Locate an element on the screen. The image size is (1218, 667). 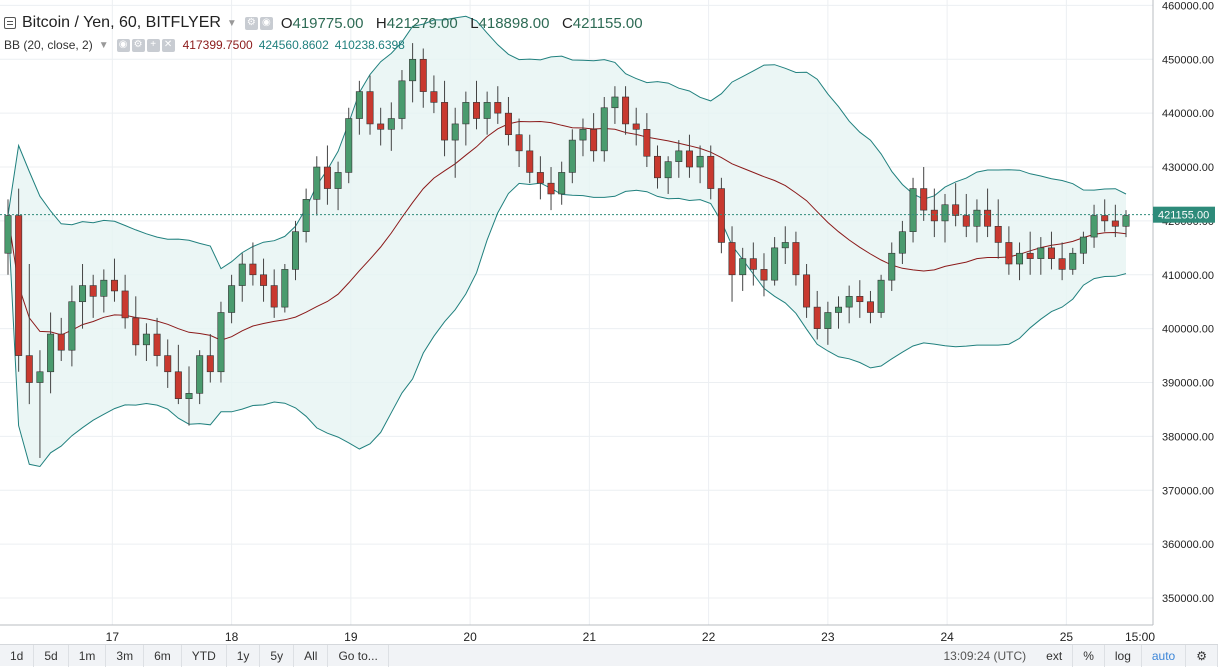
range-6m: 6m is located at coordinates (163, 655).